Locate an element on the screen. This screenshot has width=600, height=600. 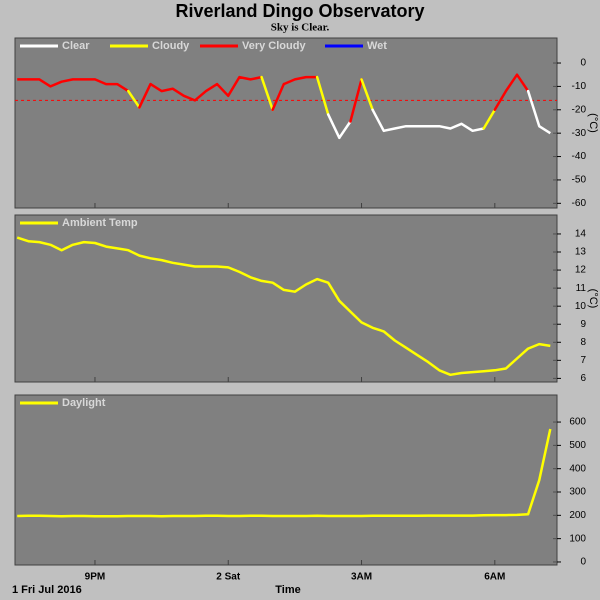
x-tick-label: 6AM is located at coordinates (494, 577).